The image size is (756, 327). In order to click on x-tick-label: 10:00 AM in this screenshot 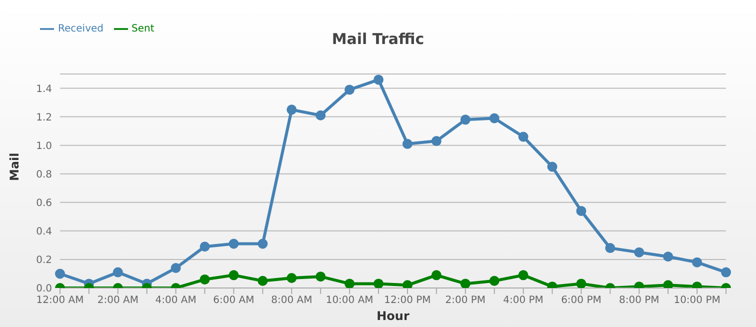, I will do `click(350, 300)`.